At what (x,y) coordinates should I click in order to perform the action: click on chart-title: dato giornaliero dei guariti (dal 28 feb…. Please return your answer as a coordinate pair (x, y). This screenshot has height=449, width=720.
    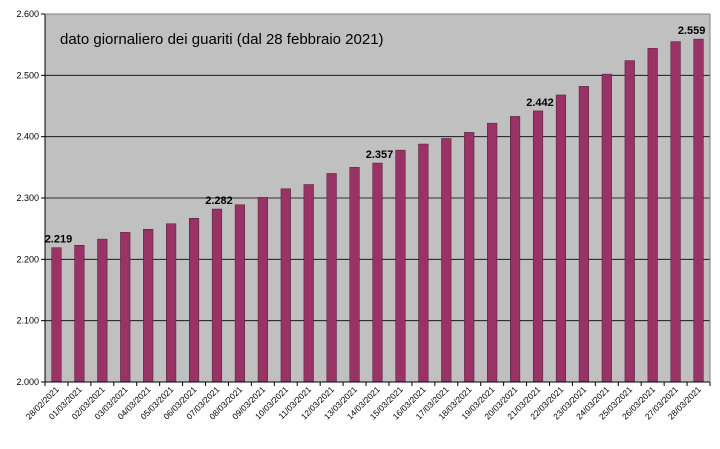
    Looking at the image, I should click on (222, 39).